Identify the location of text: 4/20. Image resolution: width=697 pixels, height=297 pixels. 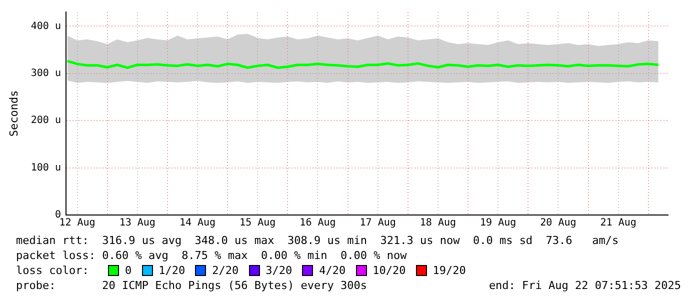
(332, 270).